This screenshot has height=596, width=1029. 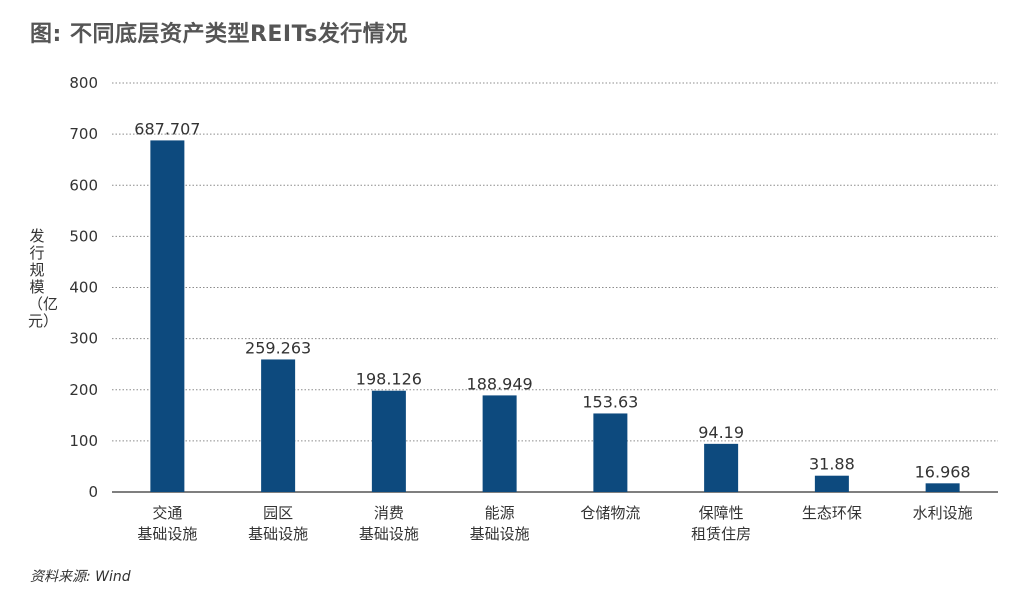 I want to click on y-tick-label: 600, so click(x=83, y=185).